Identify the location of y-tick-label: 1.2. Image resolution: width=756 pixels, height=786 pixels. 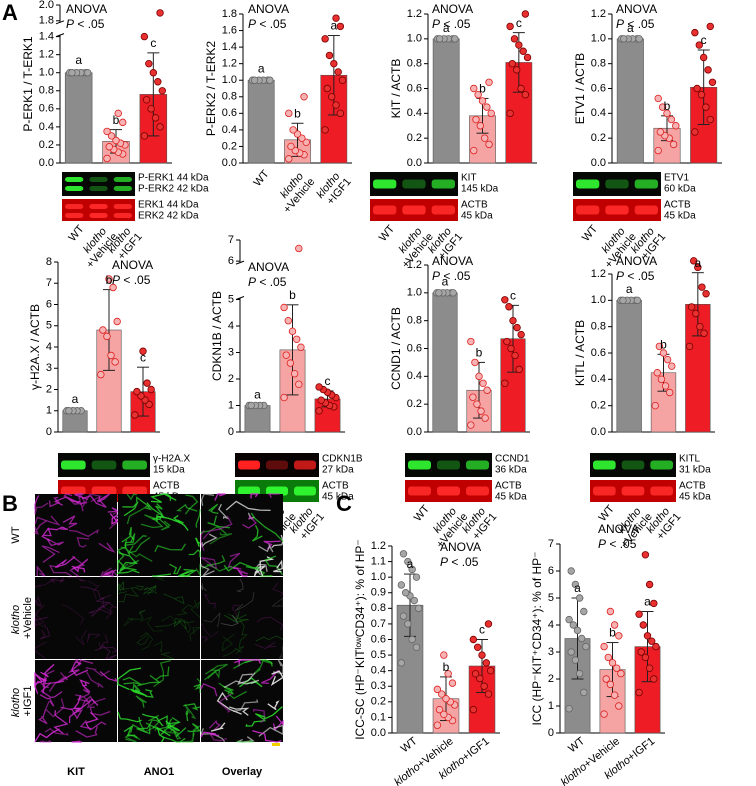
(598, 274).